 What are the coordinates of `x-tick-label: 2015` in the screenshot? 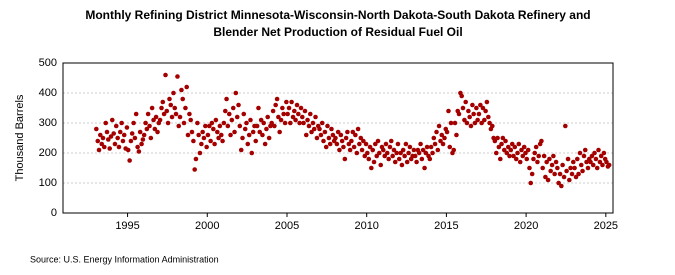 It's located at (446, 226).